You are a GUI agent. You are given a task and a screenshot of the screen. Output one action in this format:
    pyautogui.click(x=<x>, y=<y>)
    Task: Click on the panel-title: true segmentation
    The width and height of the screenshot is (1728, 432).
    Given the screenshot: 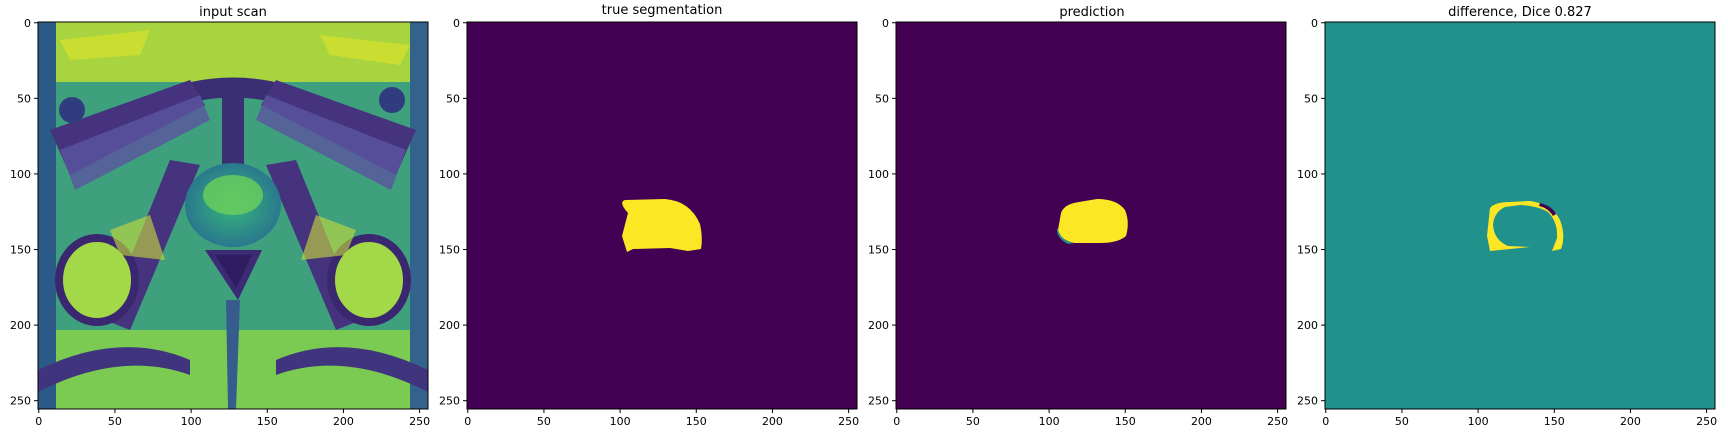 What is the action you would take?
    pyautogui.click(x=662, y=10)
    